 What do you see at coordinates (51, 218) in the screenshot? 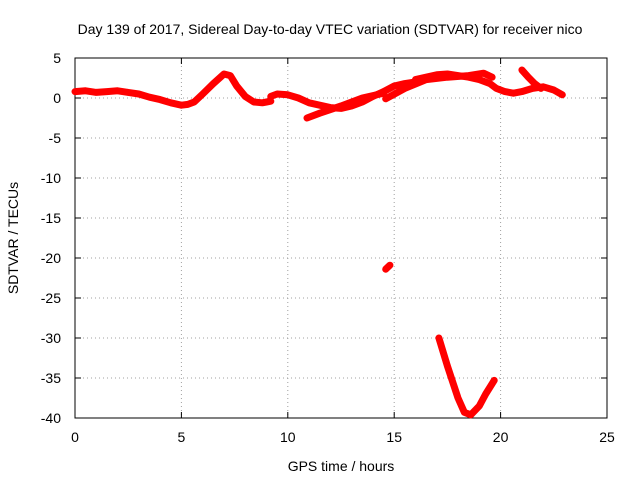
I see `y-tick-label: -15` at bounding box center [51, 218].